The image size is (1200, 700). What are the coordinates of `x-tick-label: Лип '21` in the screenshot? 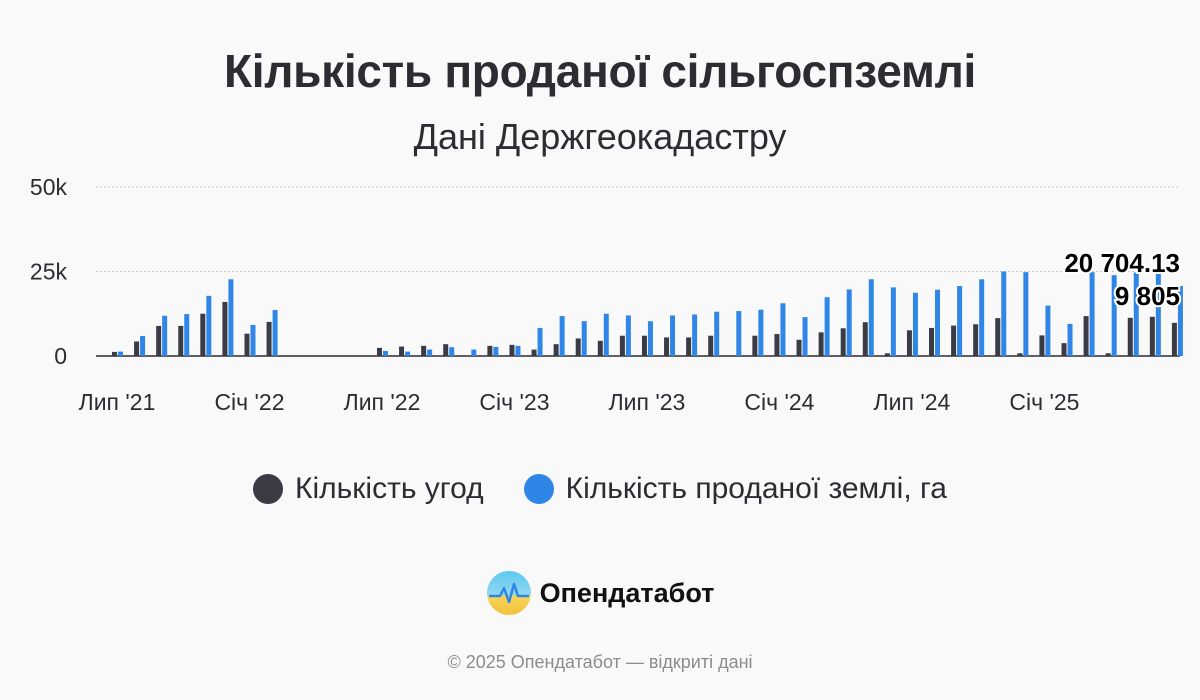 It's located at (117, 402).